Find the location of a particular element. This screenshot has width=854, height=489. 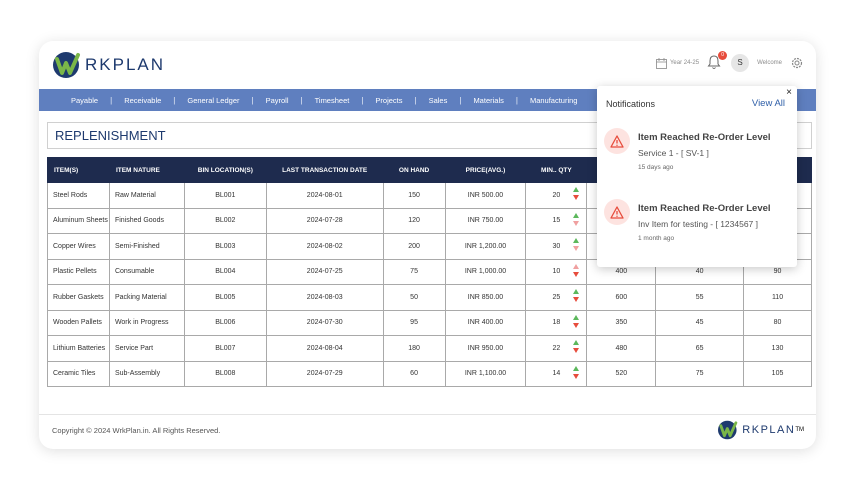

avatar: S is located at coordinates (740, 63).